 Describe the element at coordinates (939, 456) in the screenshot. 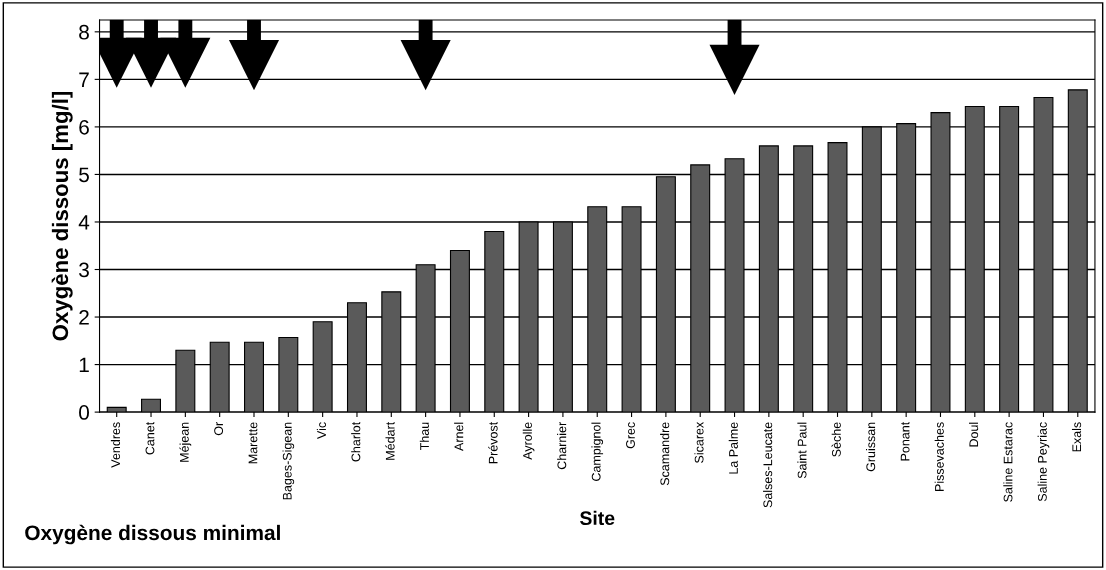

I see `x-tick-label: Pissevaches` at that location.